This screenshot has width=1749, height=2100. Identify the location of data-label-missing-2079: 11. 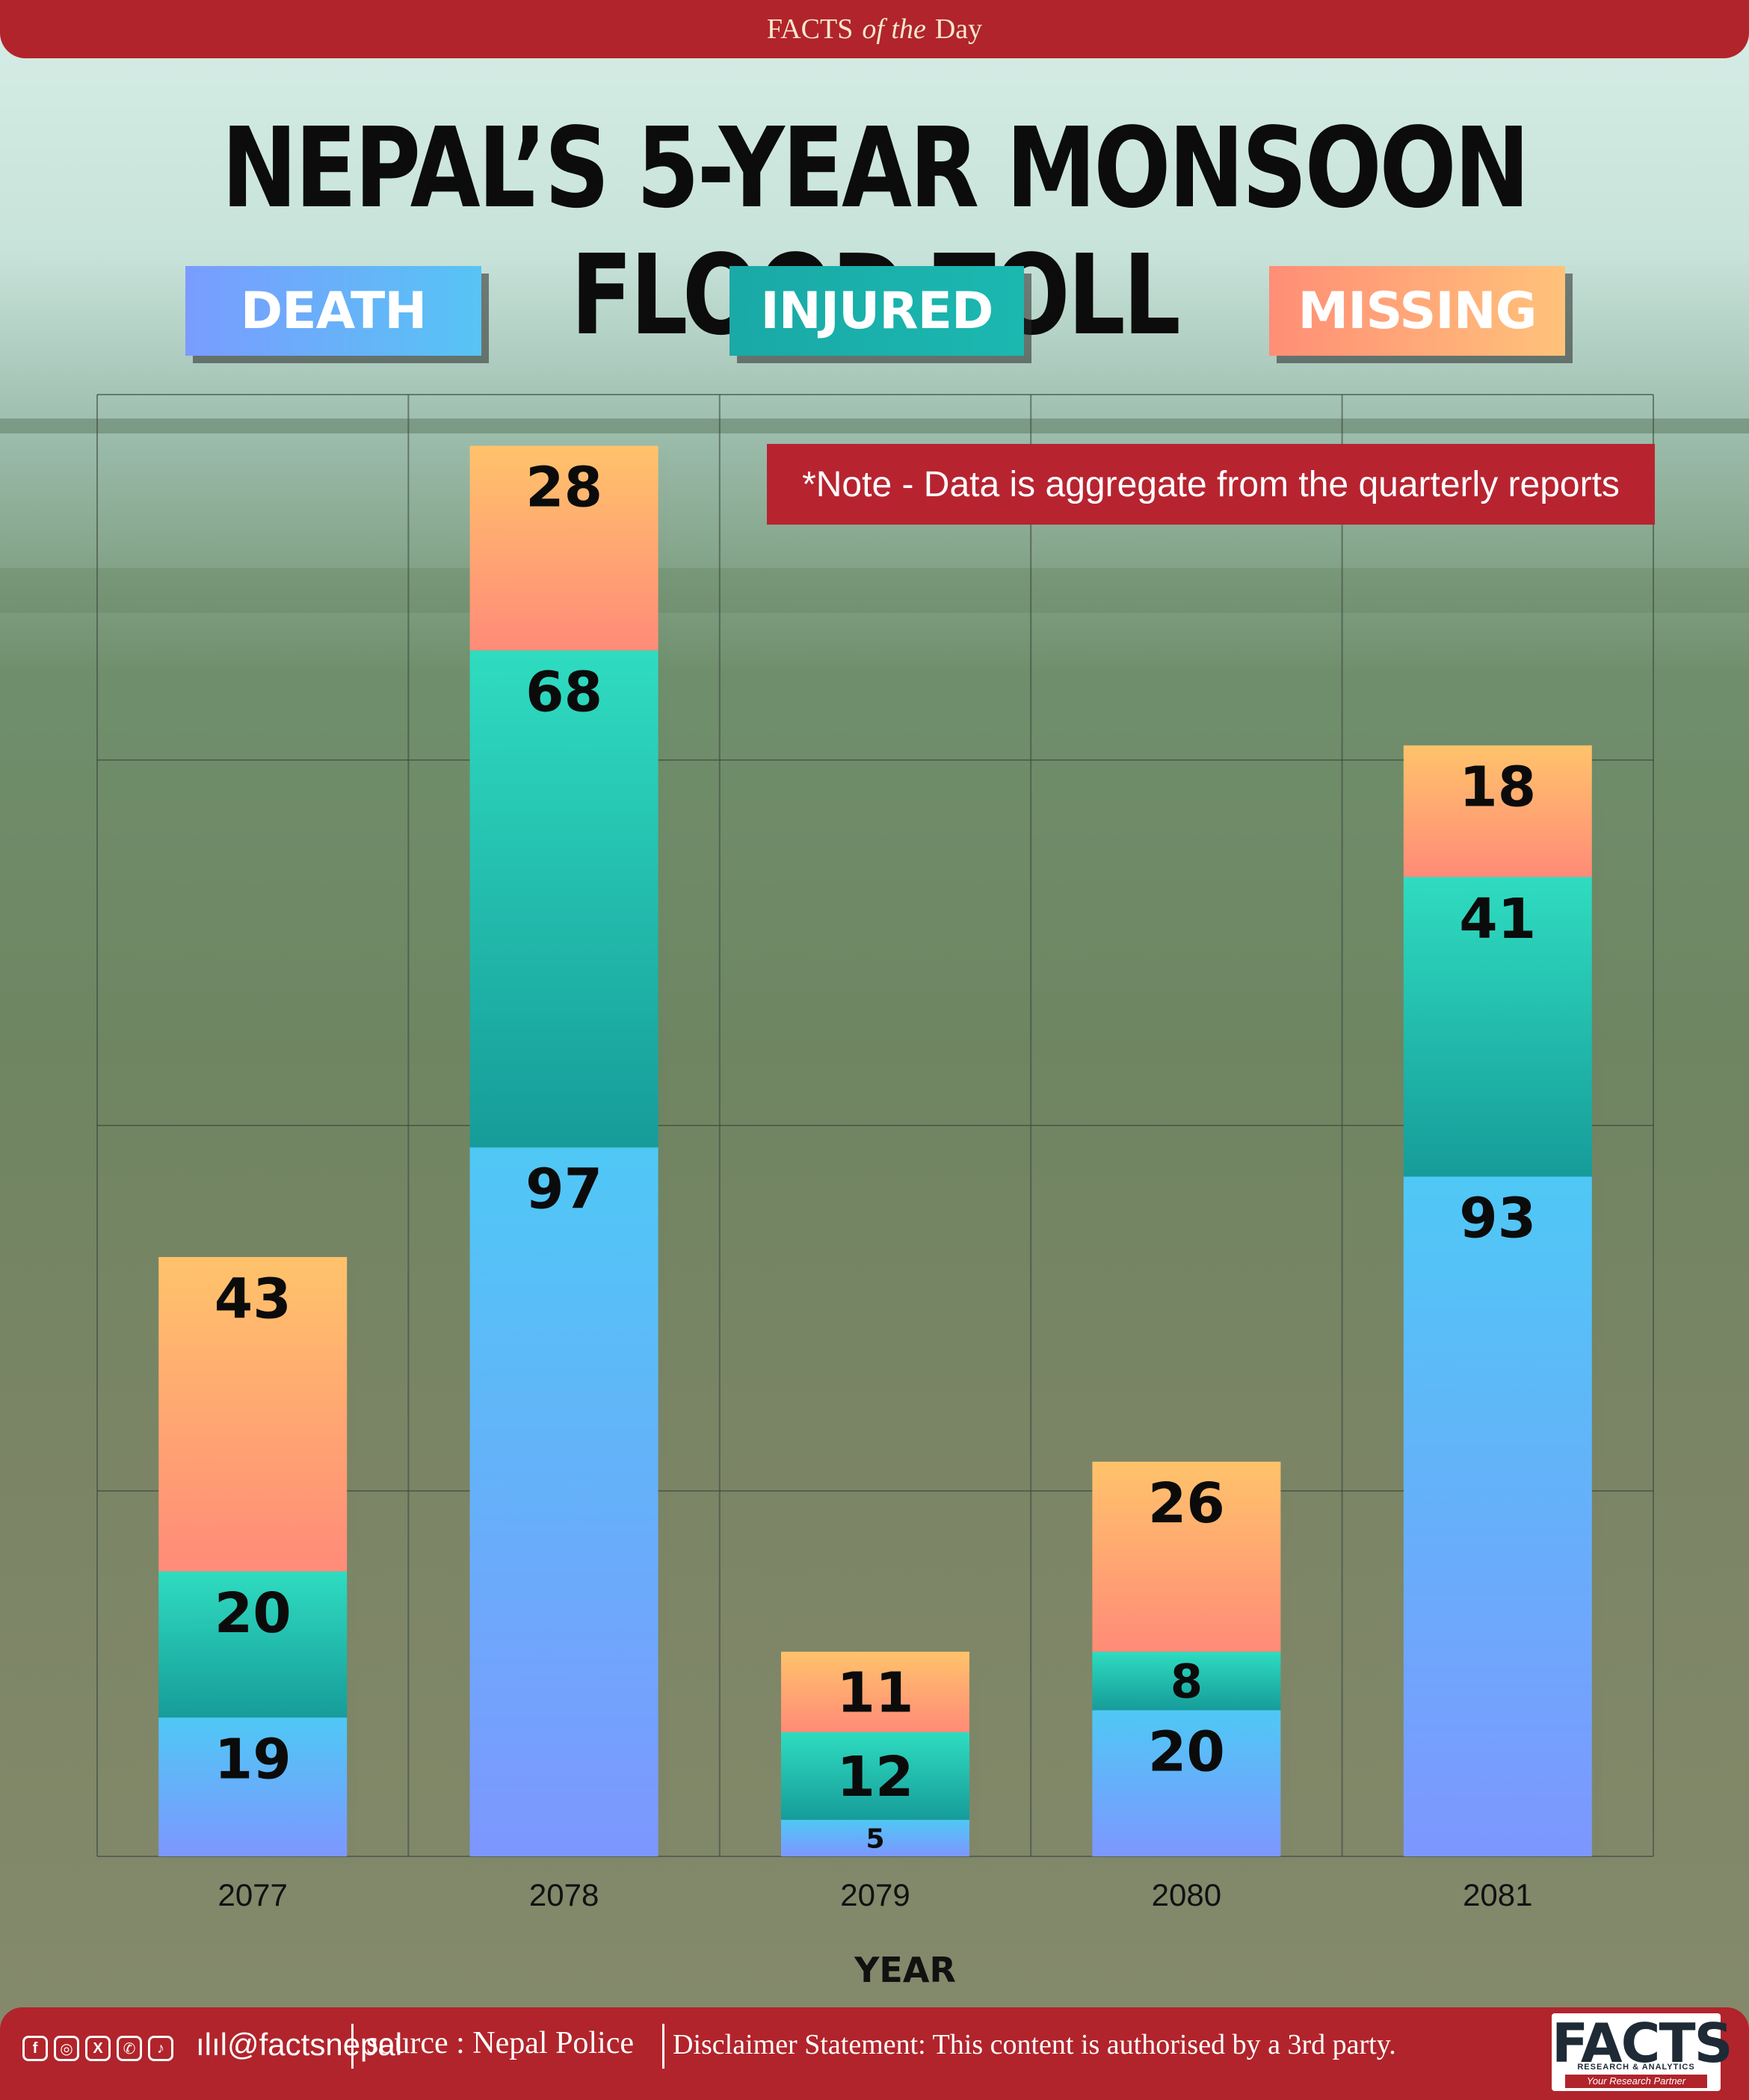
(875, 1693).